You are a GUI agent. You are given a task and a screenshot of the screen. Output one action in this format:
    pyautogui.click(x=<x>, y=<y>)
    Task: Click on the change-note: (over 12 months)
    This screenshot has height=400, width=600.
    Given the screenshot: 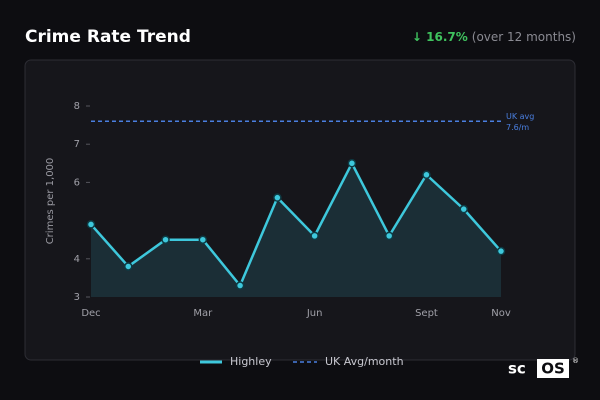 What is the action you would take?
    pyautogui.click(x=524, y=37)
    